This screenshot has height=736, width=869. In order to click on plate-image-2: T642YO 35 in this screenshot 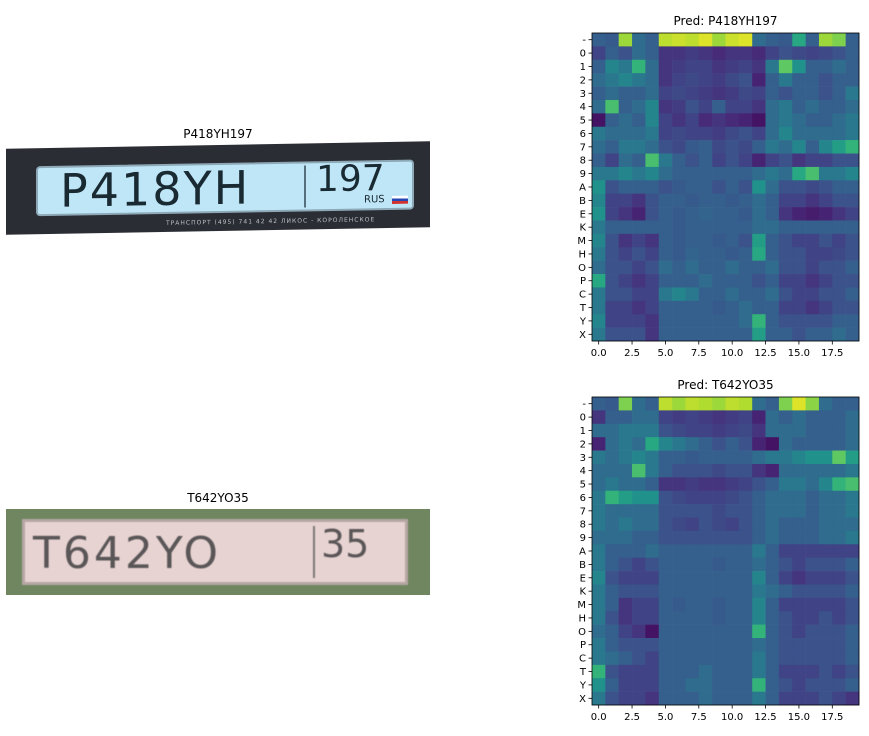, I will do `click(218, 552)`.